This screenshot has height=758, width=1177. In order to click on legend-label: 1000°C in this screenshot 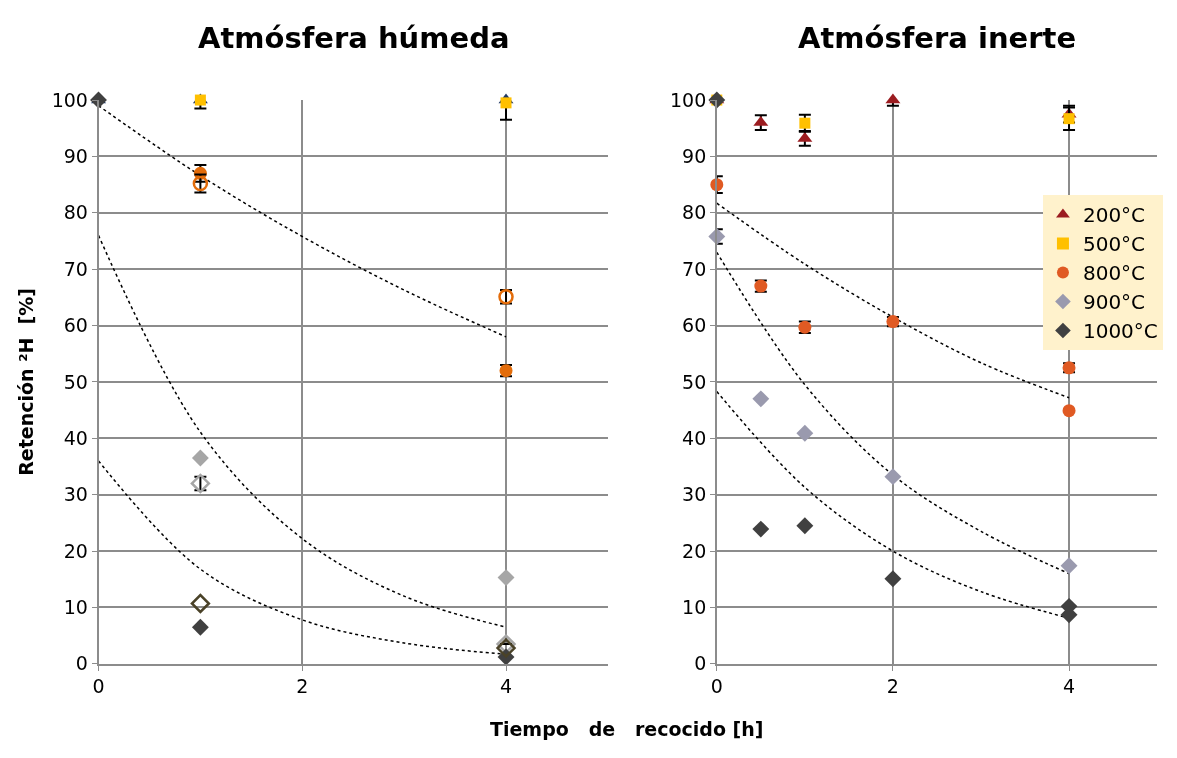, I will do `click(1120, 331)`.